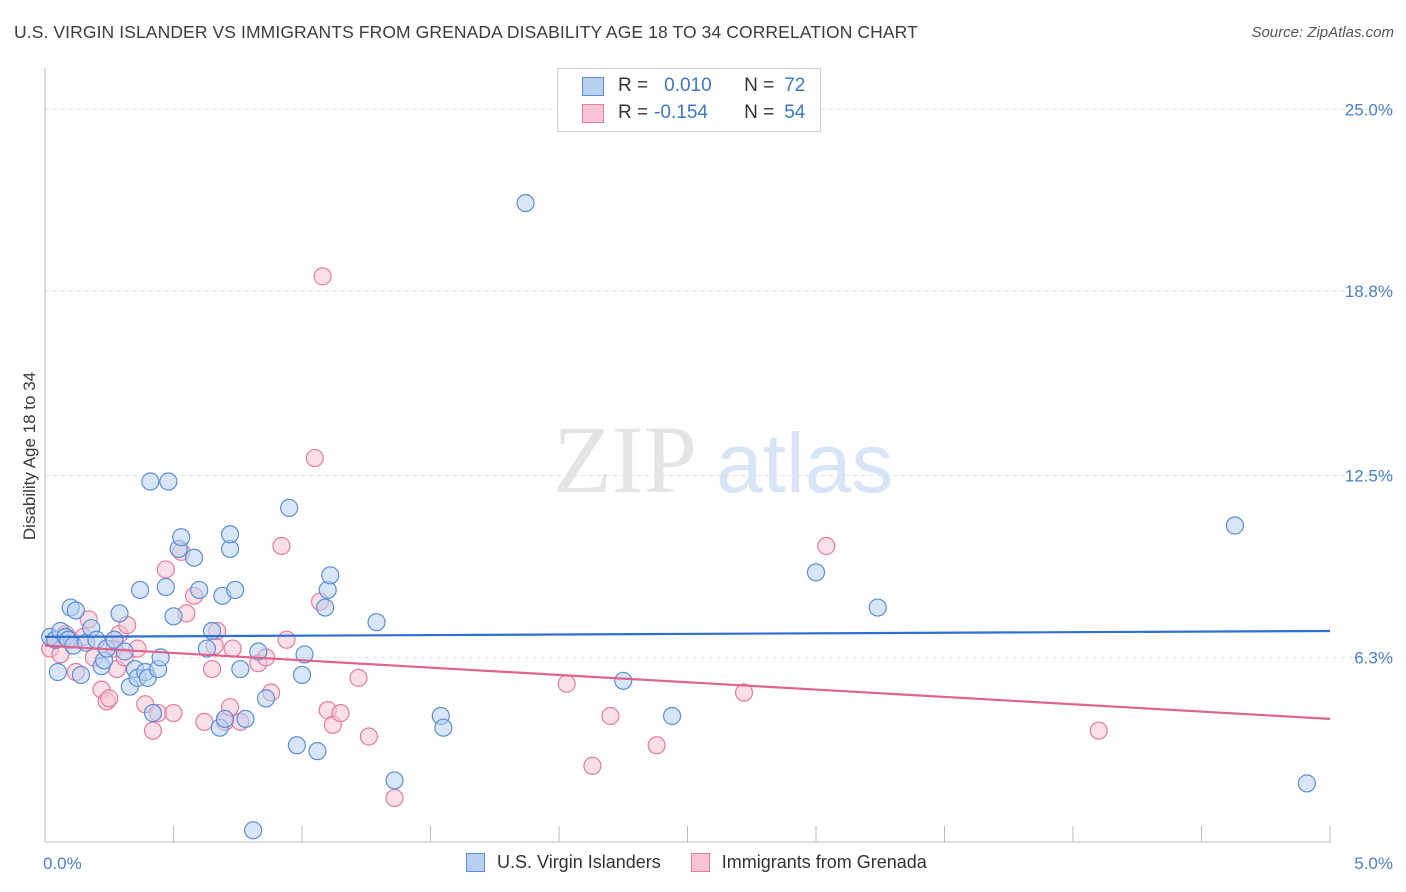 This screenshot has height=892, width=1406. What do you see at coordinates (1373, 657) in the screenshot?
I see `y-tick-label: 6.3%` at bounding box center [1373, 657].